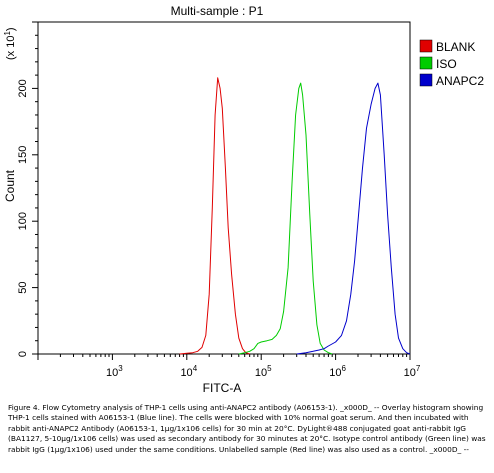  What do you see at coordinates (10, 185) in the screenshot?
I see `y-axis-label: Count` at bounding box center [10, 185].